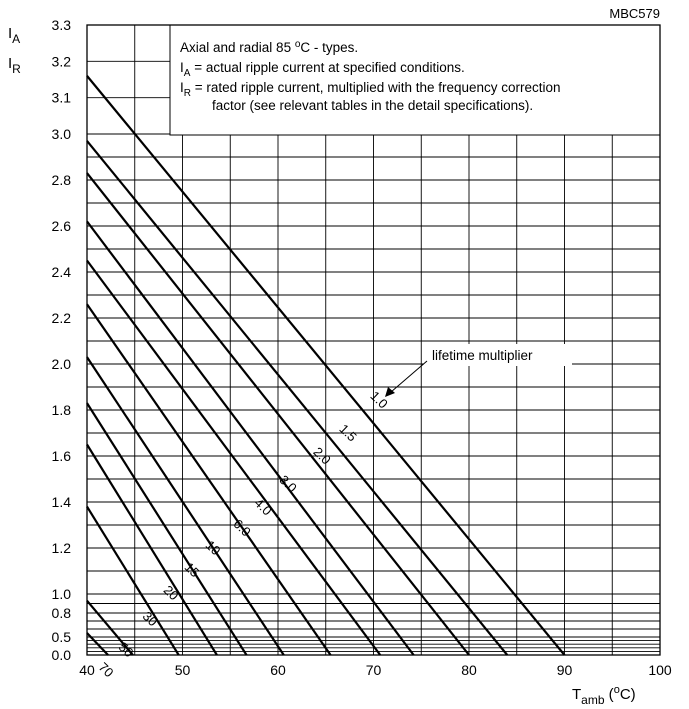  I want to click on y-tick-label: 0.5, so click(62, 637).